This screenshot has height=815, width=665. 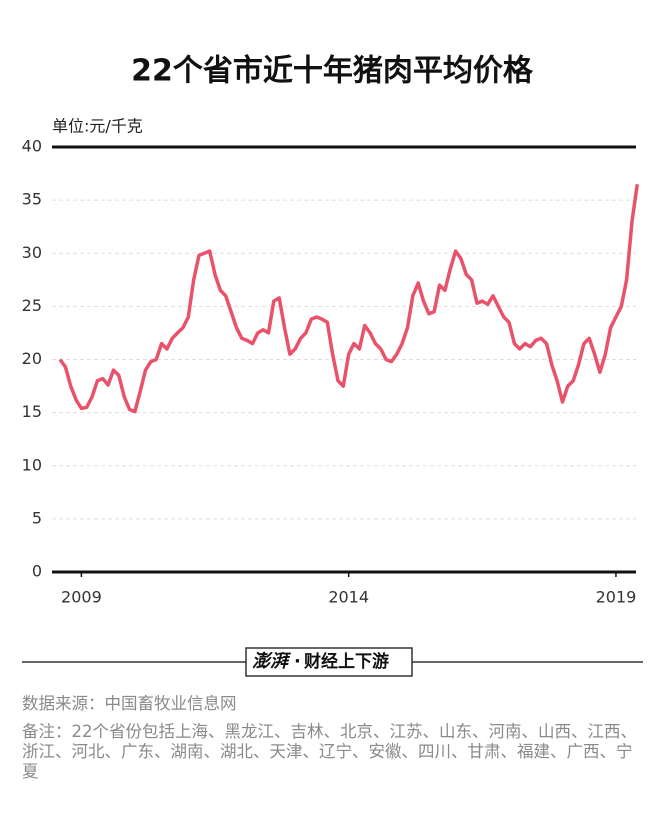 I want to click on y-tick-label: 10, so click(x=32, y=464).